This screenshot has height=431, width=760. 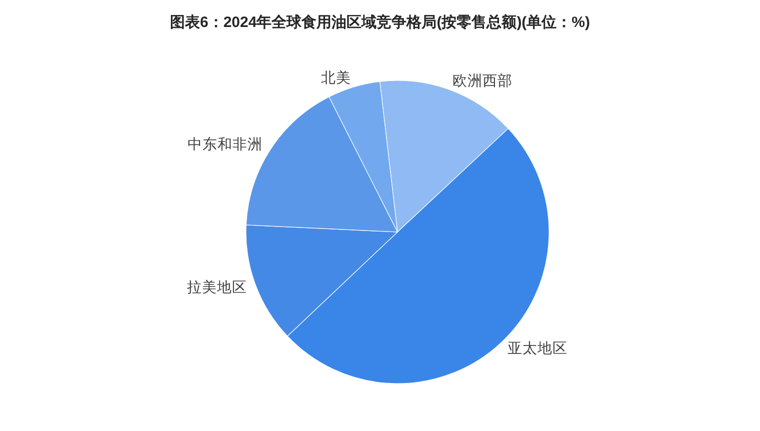 What do you see at coordinates (380, 21) in the screenshot?
I see `chart-title: 图表6：2024年全球食用油区域竞争格局(按零售总额)(单位：%)` at bounding box center [380, 21].